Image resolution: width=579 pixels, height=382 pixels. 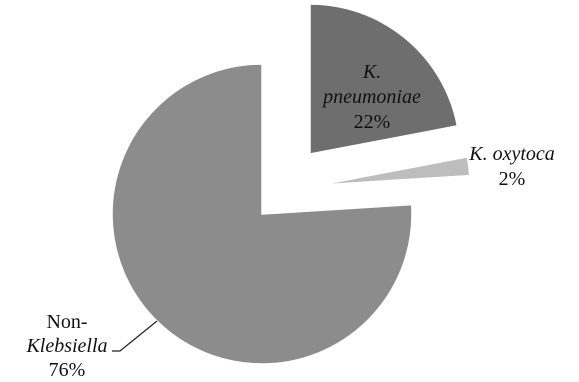 What do you see at coordinates (66, 322) in the screenshot?
I see `pie-slice-label-2-line-0: Non-` at bounding box center [66, 322].